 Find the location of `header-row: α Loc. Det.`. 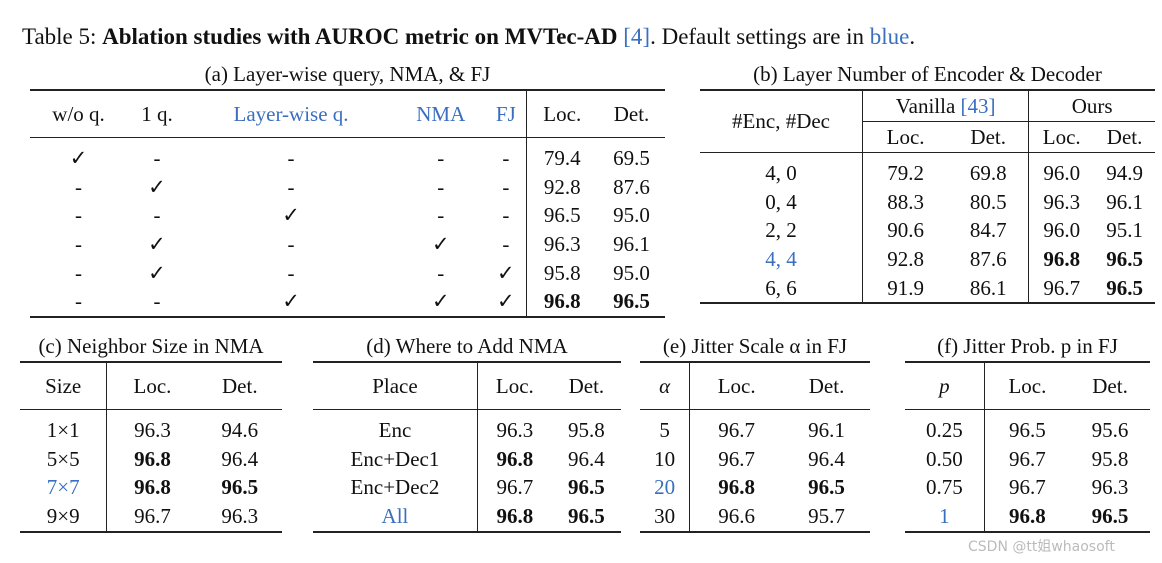

header-row: α Loc. Det. is located at coordinates (755, 386).